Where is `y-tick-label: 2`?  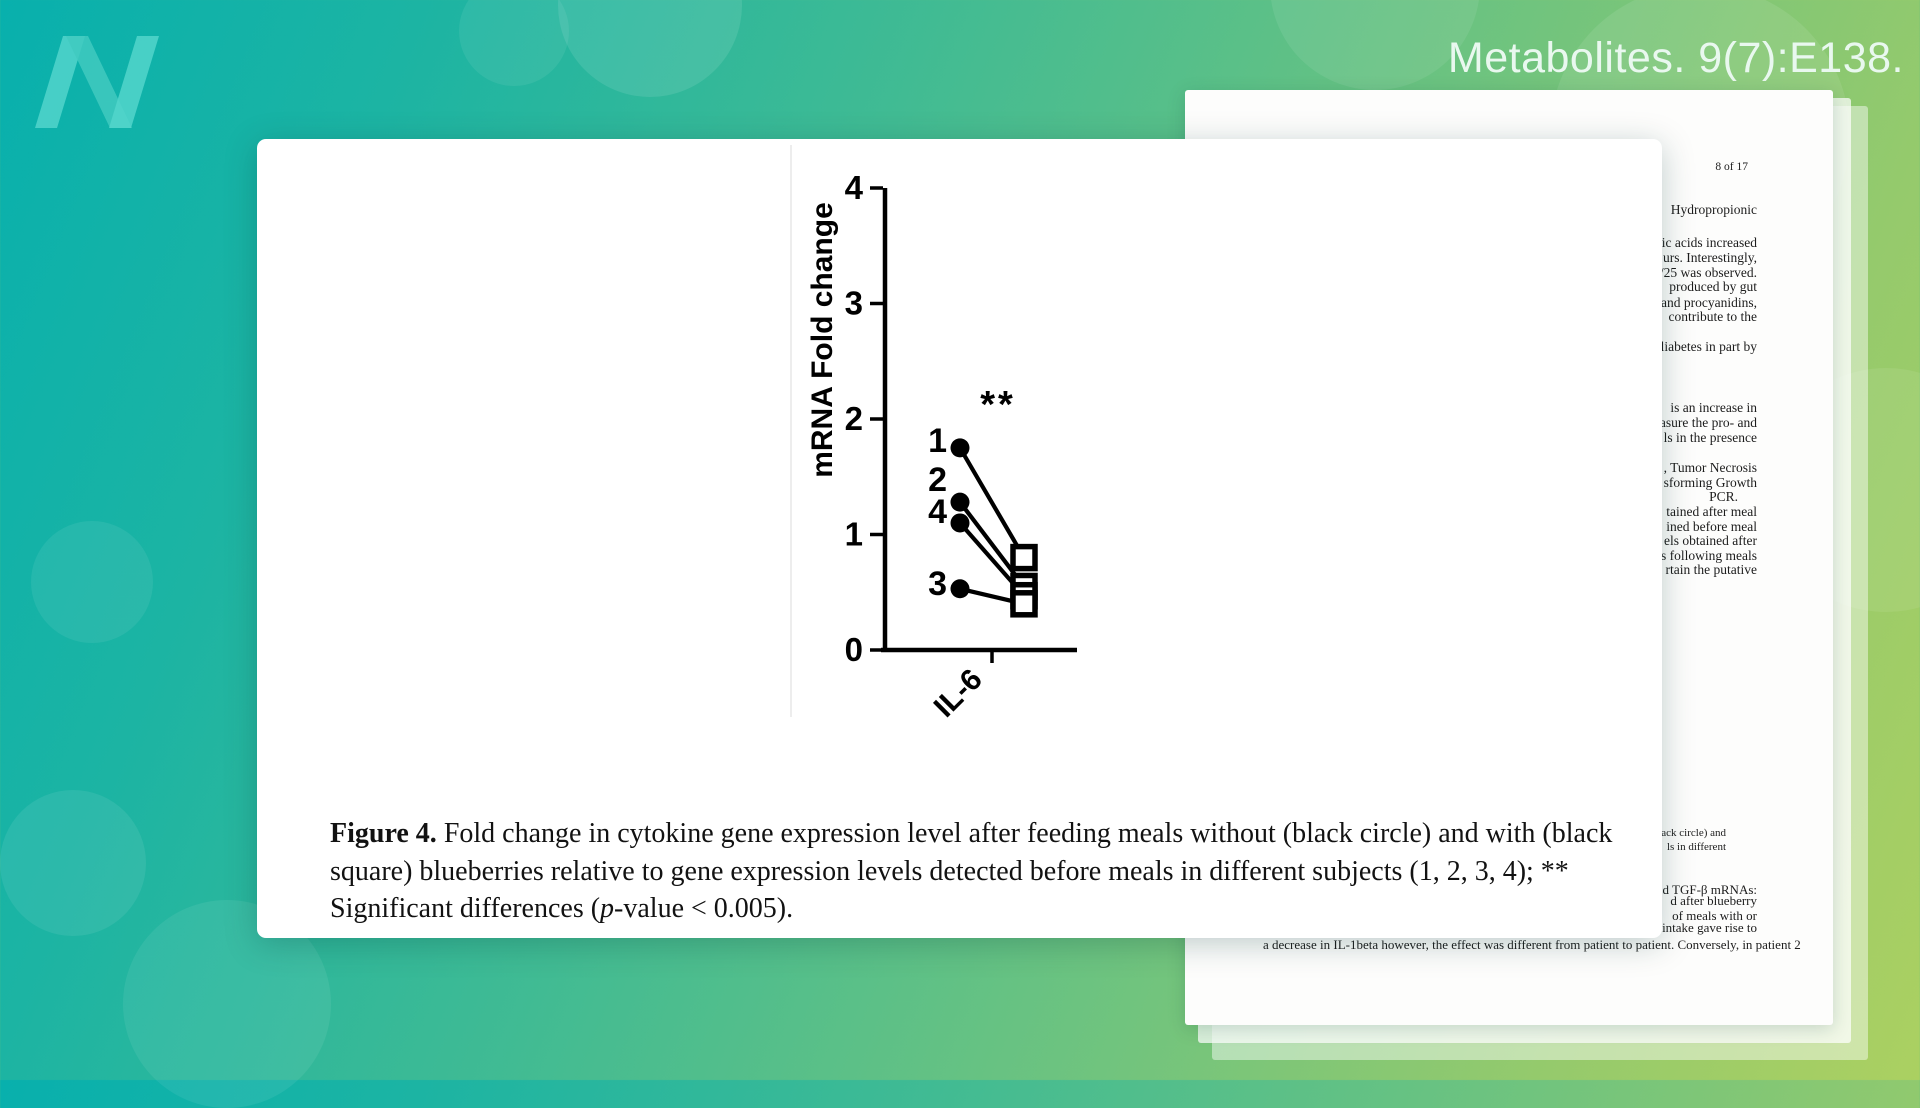 y-tick-label: 2 is located at coordinates (854, 418).